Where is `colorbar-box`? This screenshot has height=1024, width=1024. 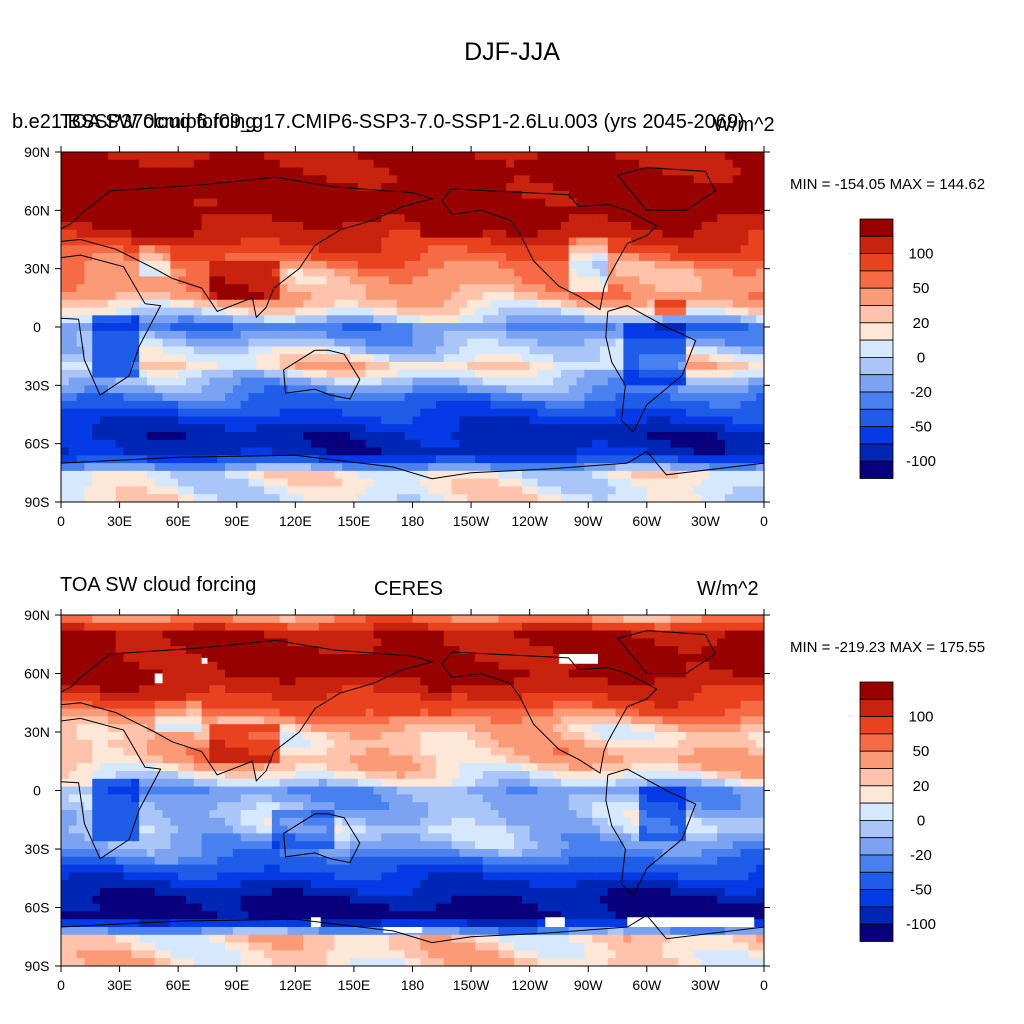
colorbar-box is located at coordinates (876, 417).